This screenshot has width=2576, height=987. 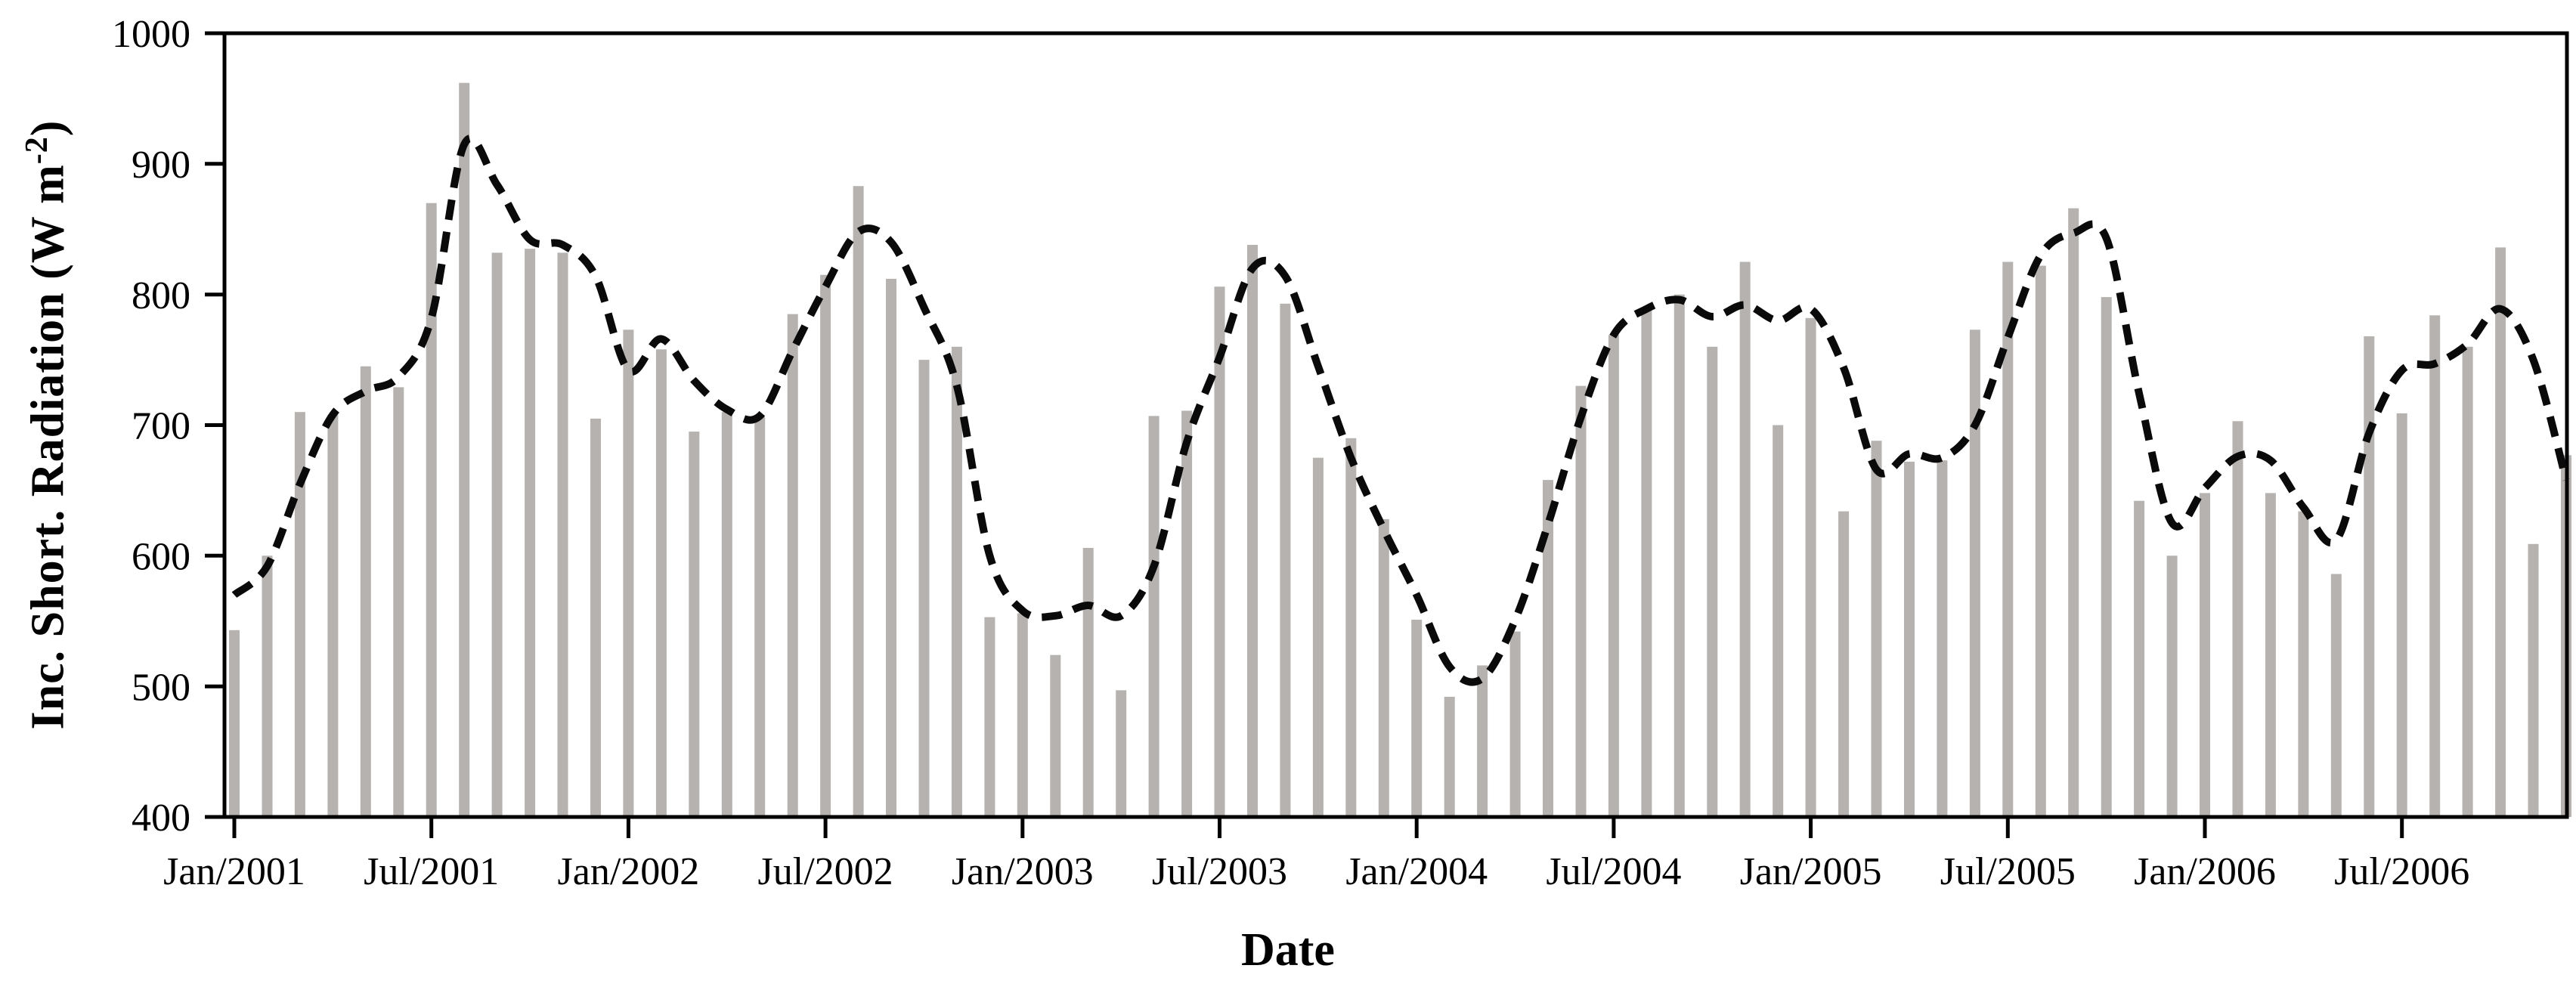 I want to click on y-tick-label: 1000, so click(x=151, y=34).